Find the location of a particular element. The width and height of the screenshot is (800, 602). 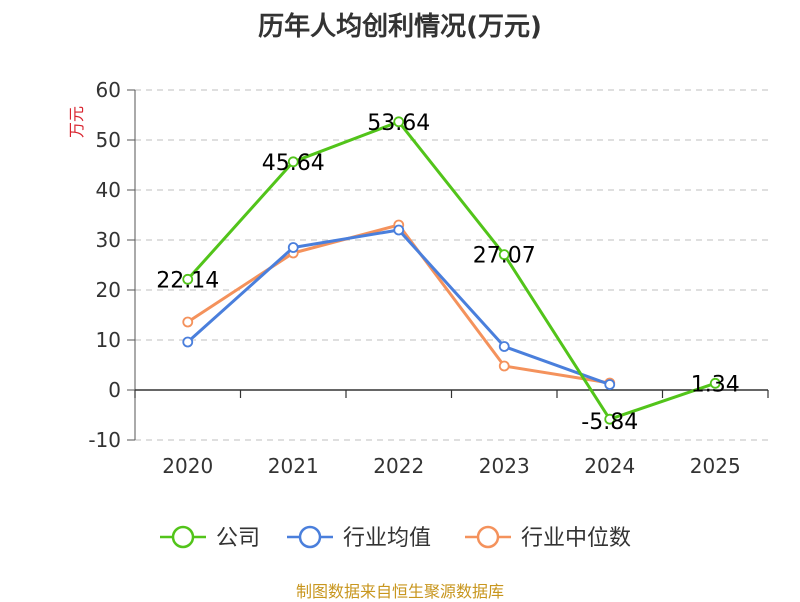

chart-title: 历年人均创利情况(万元) is located at coordinates (400, 27).